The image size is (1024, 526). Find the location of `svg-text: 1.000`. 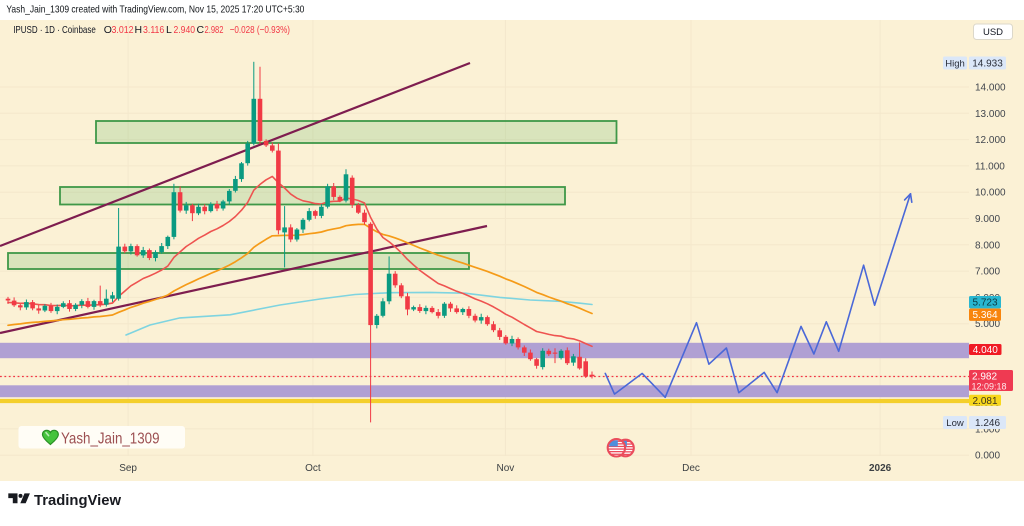

svg-text: 1.000 is located at coordinates (987, 429).